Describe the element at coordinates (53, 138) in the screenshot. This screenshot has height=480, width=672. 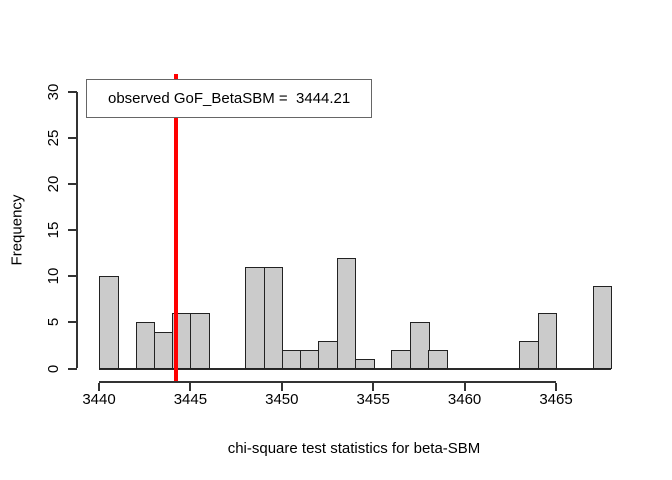
I see `y-tick-label: 25` at that location.